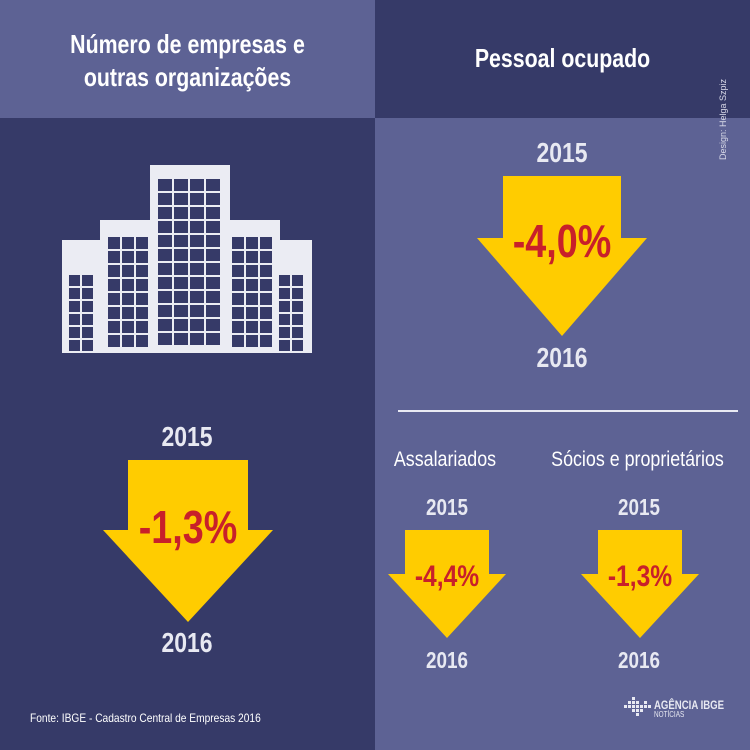 The width and height of the screenshot is (750, 750). What do you see at coordinates (562, 152) in the screenshot?
I see `right-year-from: 2015` at bounding box center [562, 152].